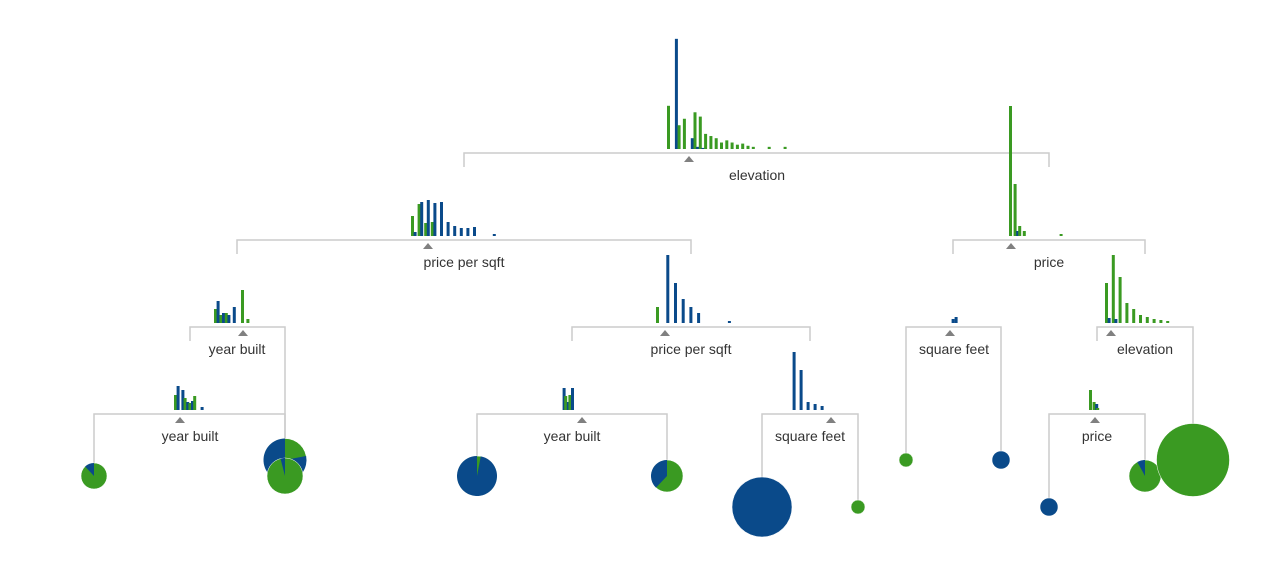 This screenshot has width=1280, height=565. I want to click on split-feature-label: square feet, so click(954, 349).